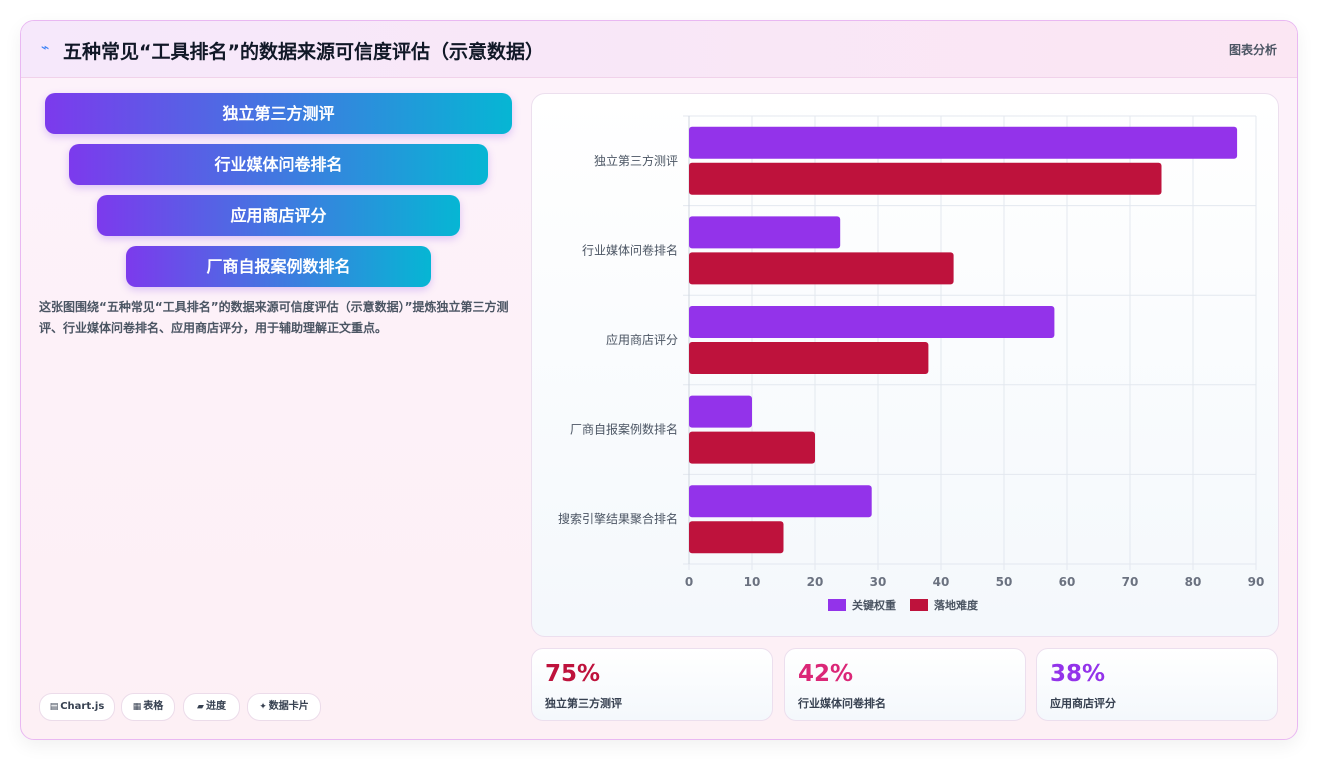 This screenshot has width=1318, height=761. I want to click on data-card-icon: ✦, so click(263, 707).